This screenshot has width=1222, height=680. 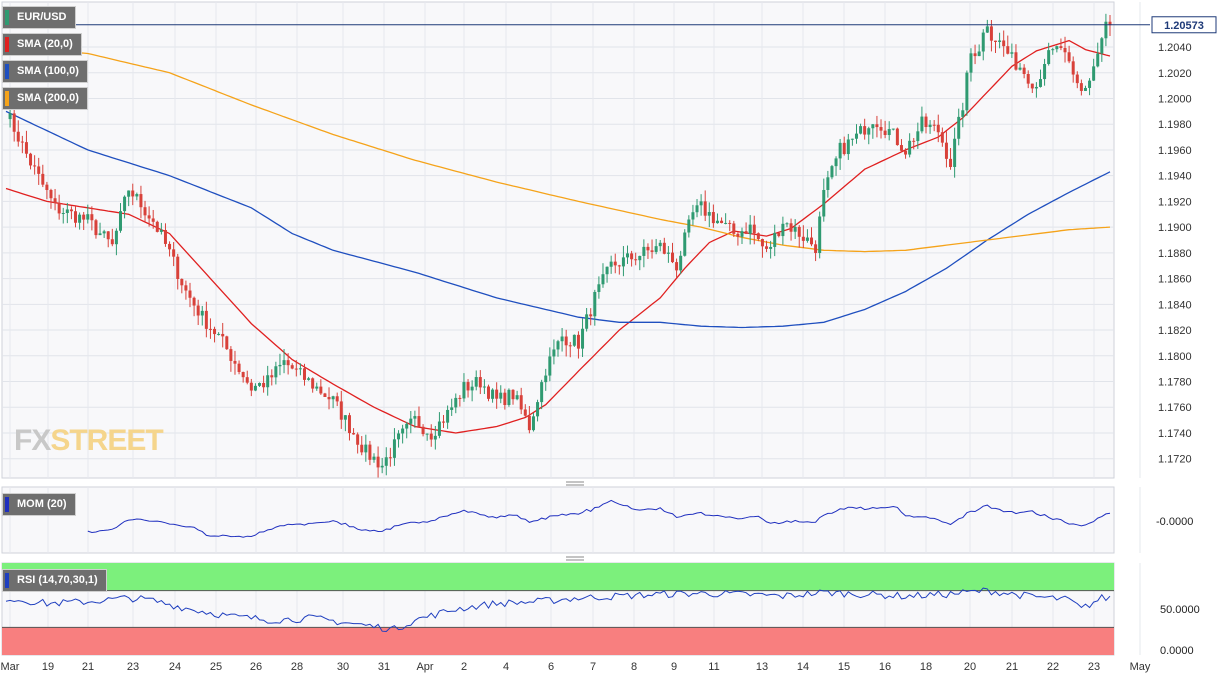 What do you see at coordinates (48, 667) in the screenshot?
I see `x-tick-label: 19` at bounding box center [48, 667].